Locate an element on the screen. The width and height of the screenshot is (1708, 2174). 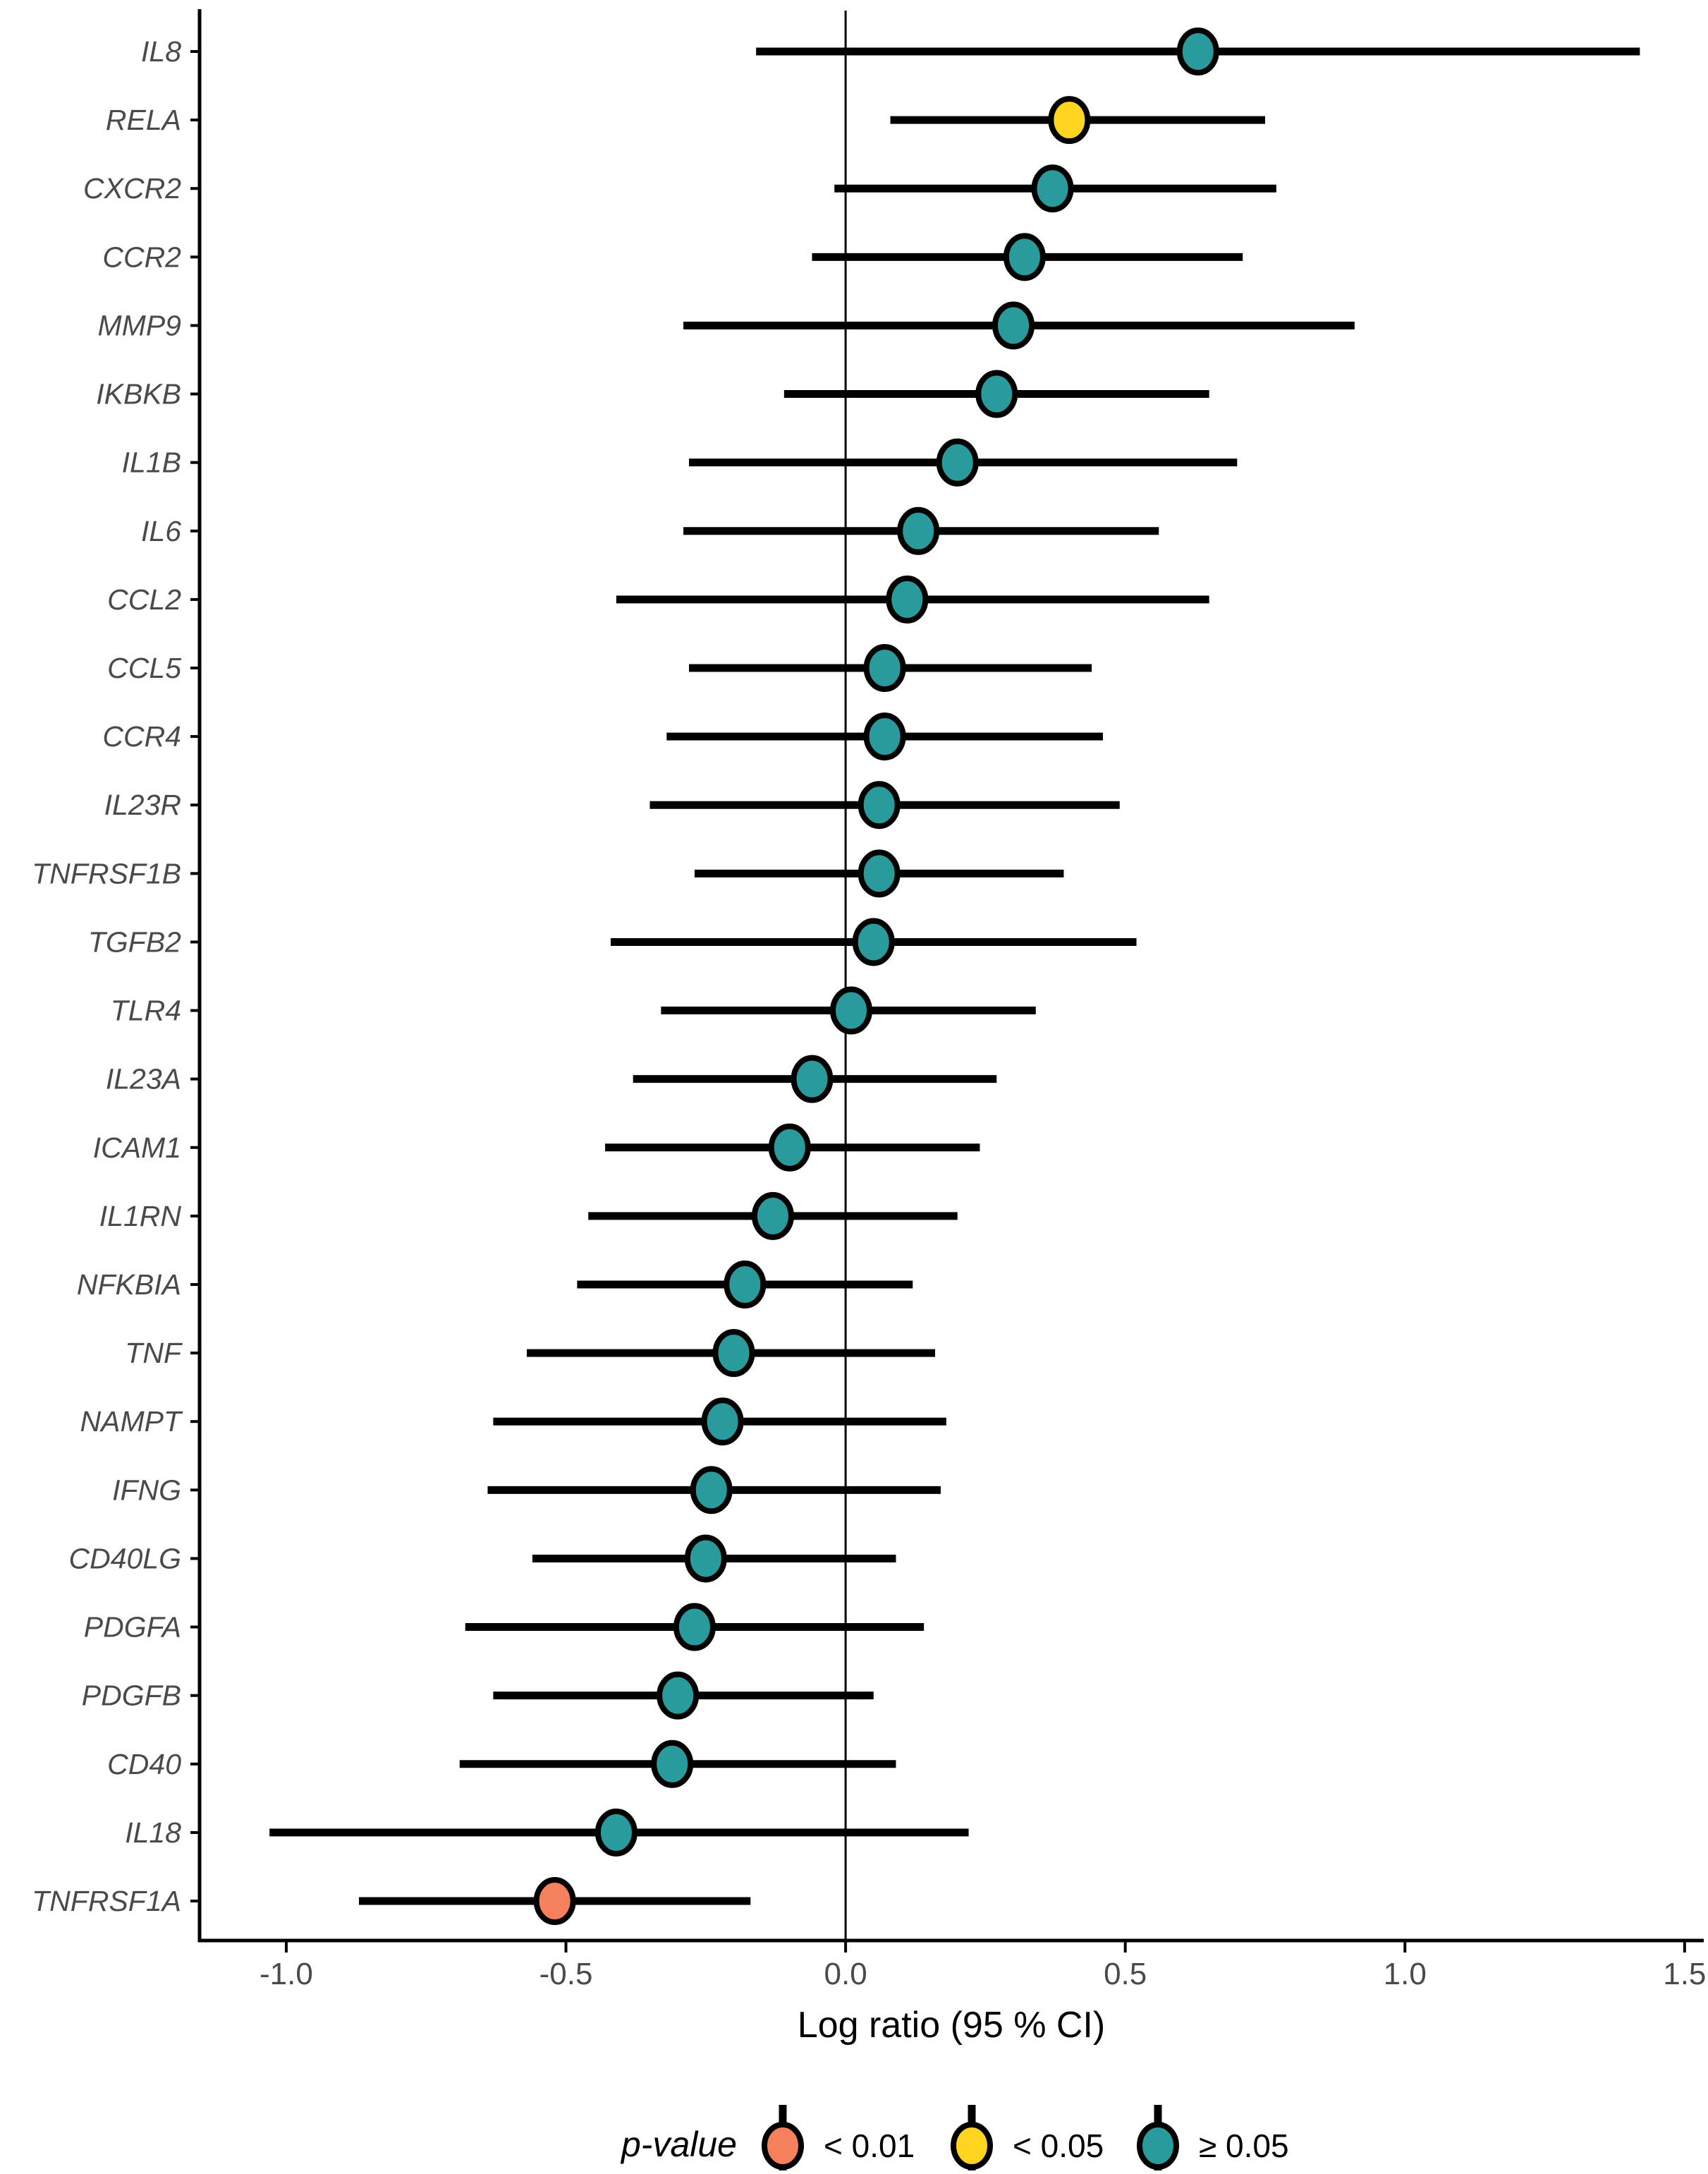
gene-row: PDGFB is located at coordinates (478, 1695).